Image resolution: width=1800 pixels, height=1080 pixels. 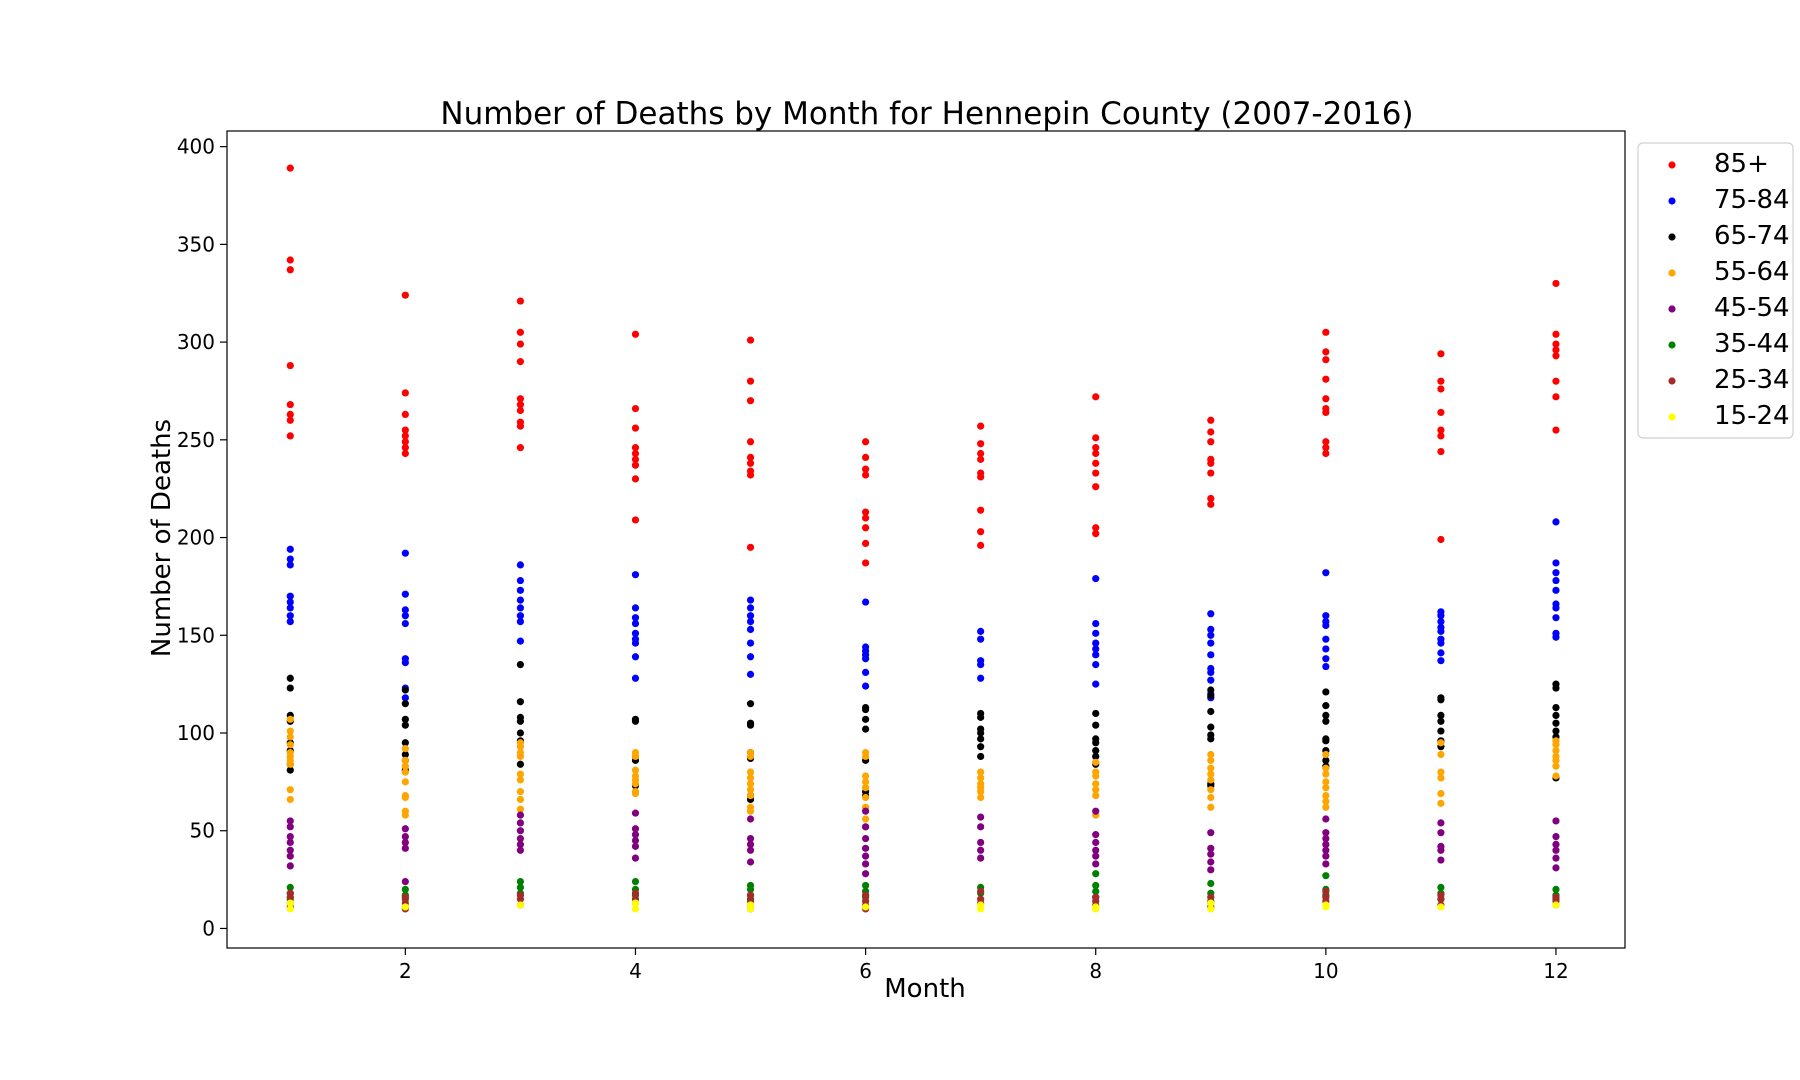 I want to click on x-tick-label: 4, so click(x=635, y=971).